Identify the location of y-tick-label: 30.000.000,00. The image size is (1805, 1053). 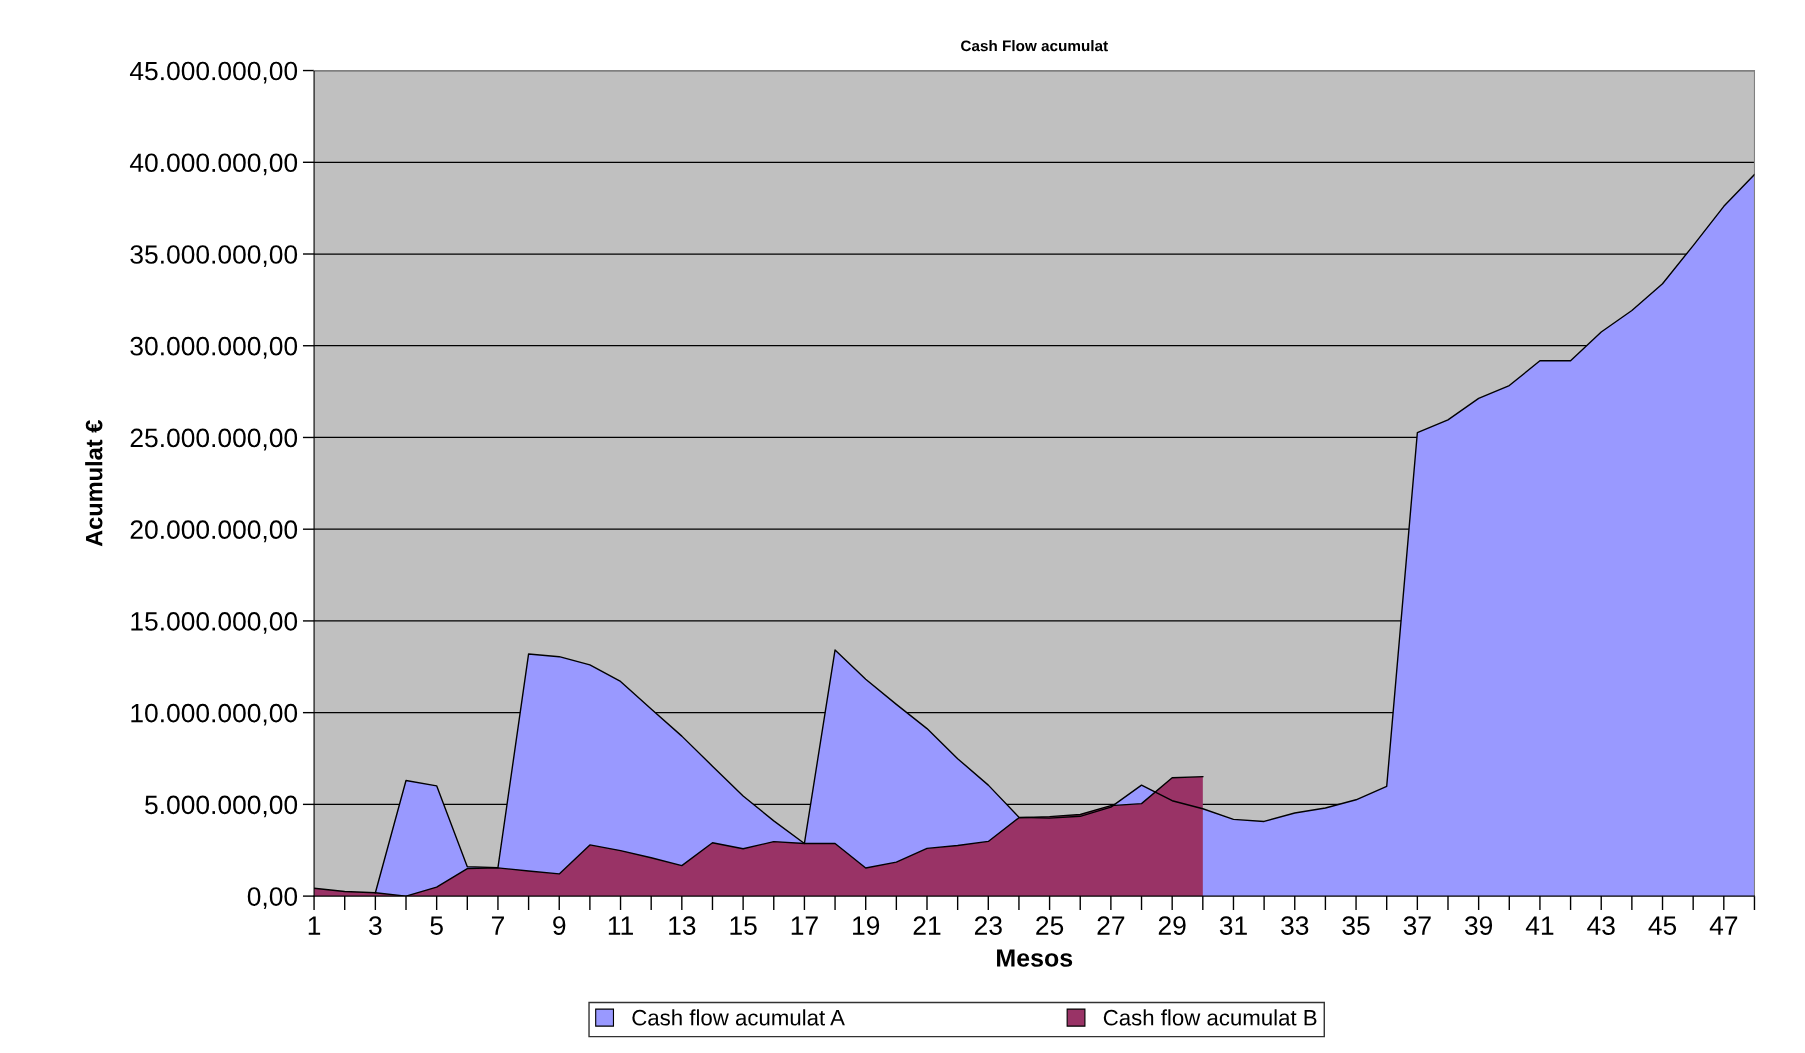
(214, 347).